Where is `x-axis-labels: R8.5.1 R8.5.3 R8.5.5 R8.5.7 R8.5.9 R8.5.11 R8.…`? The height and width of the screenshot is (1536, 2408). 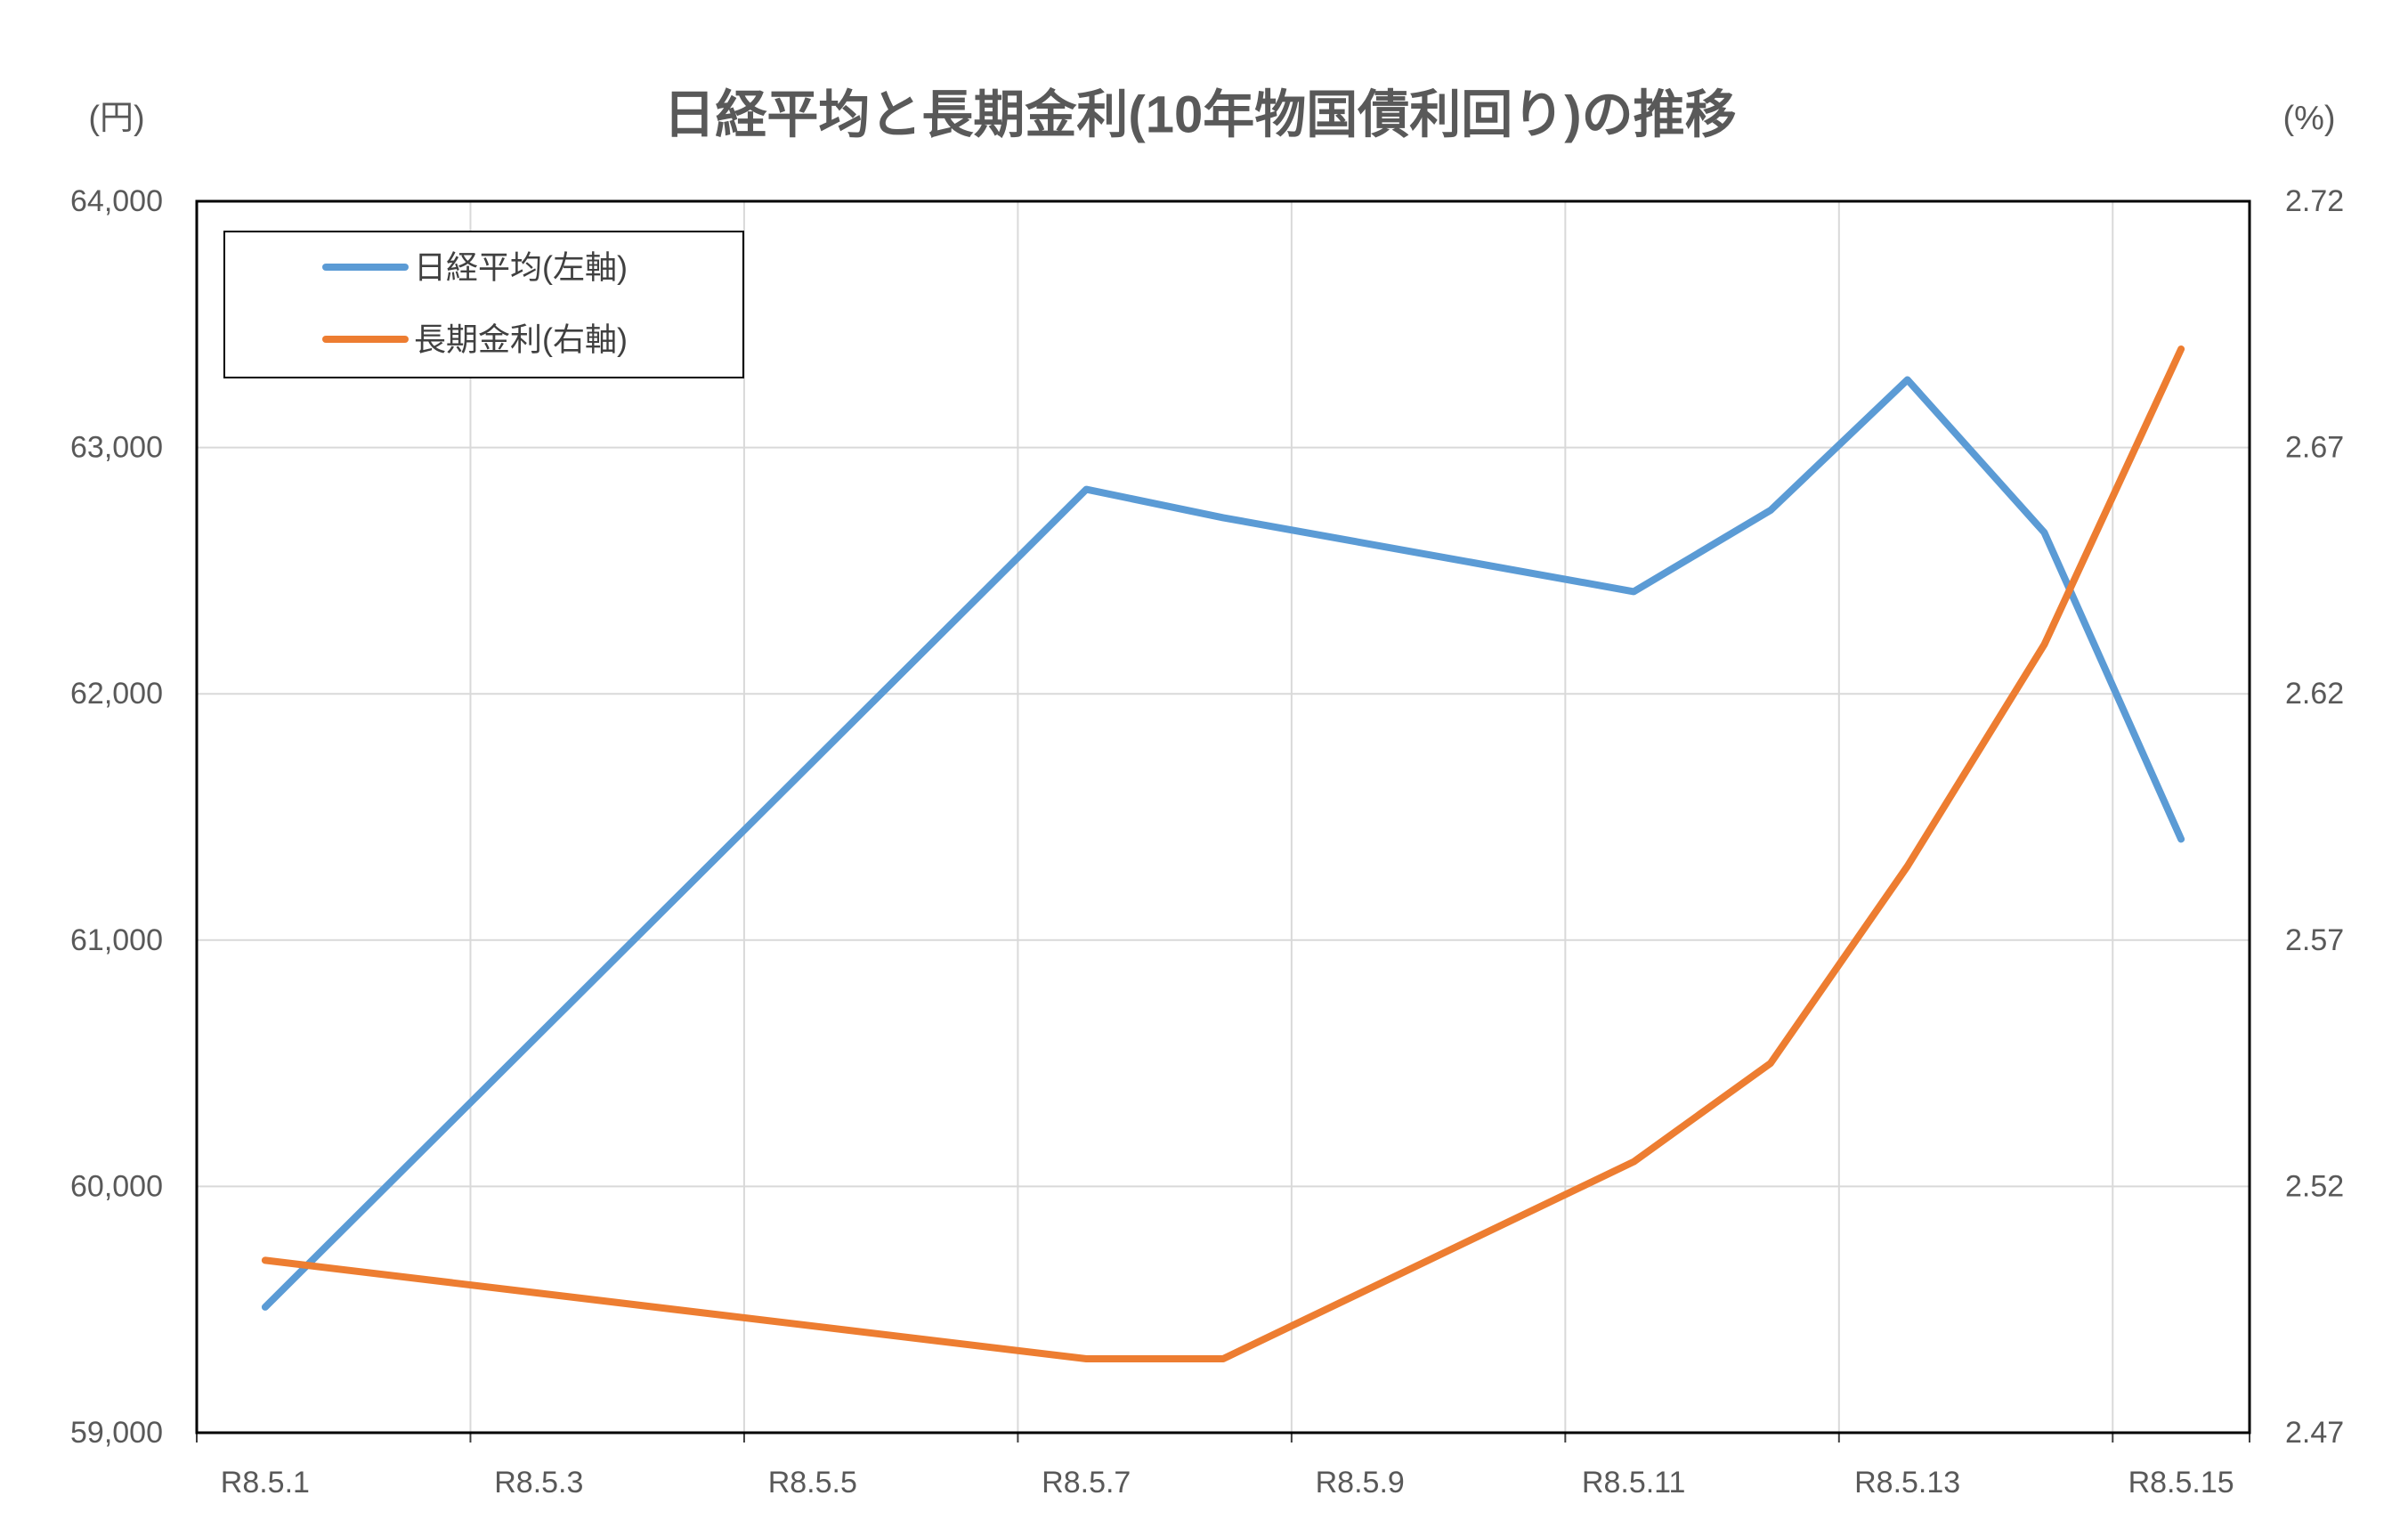
x-axis-labels: R8.5.1 R8.5.3 R8.5.5 R8.5.7 R8.5.9 R8.5.11 R8.… is located at coordinates (1227, 1482).